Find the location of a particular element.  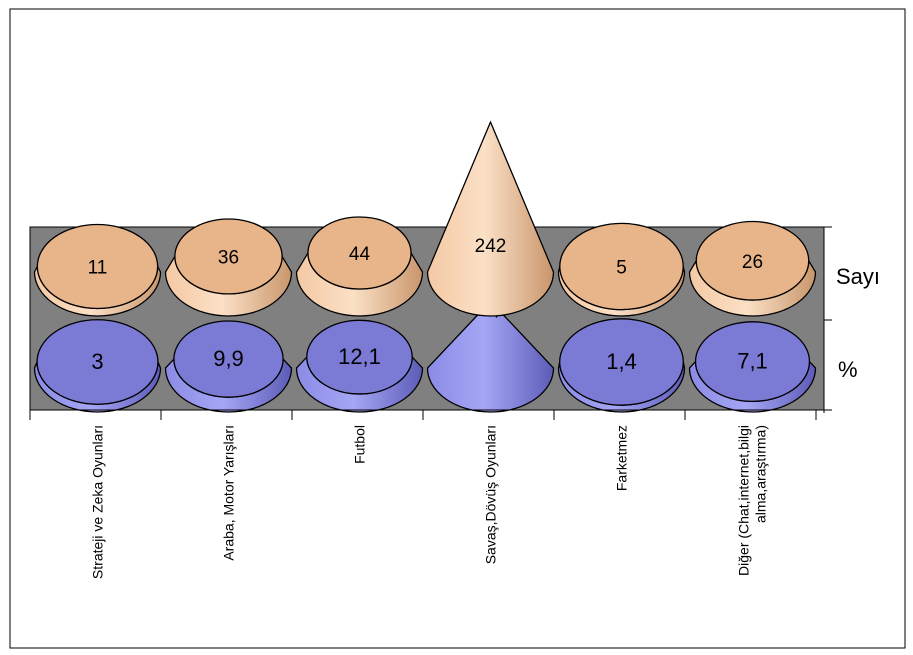

data-label: 242 is located at coordinates (491, 246).